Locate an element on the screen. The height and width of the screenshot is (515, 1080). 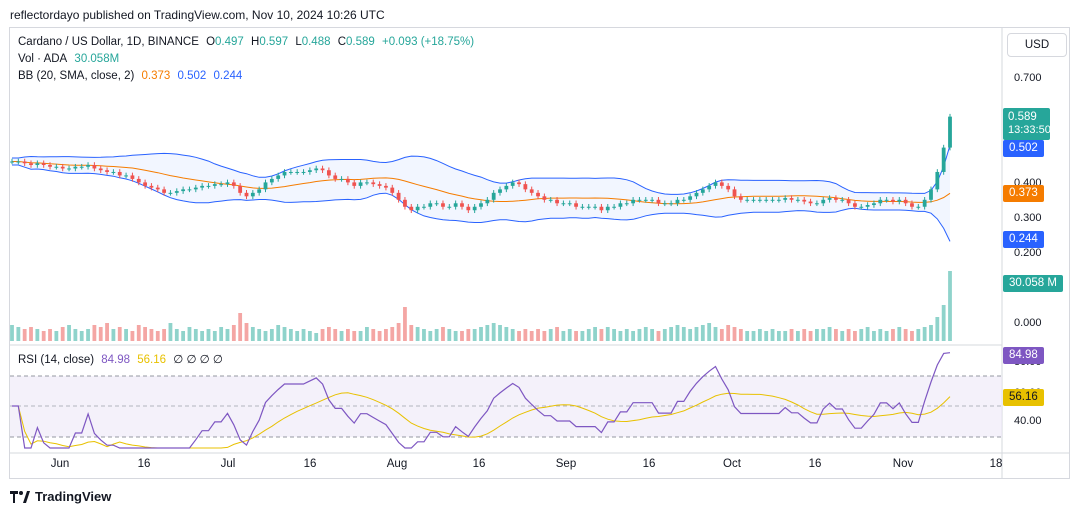
last-price-tag: 0.589 13:33:50 is located at coordinates (1027, 124).